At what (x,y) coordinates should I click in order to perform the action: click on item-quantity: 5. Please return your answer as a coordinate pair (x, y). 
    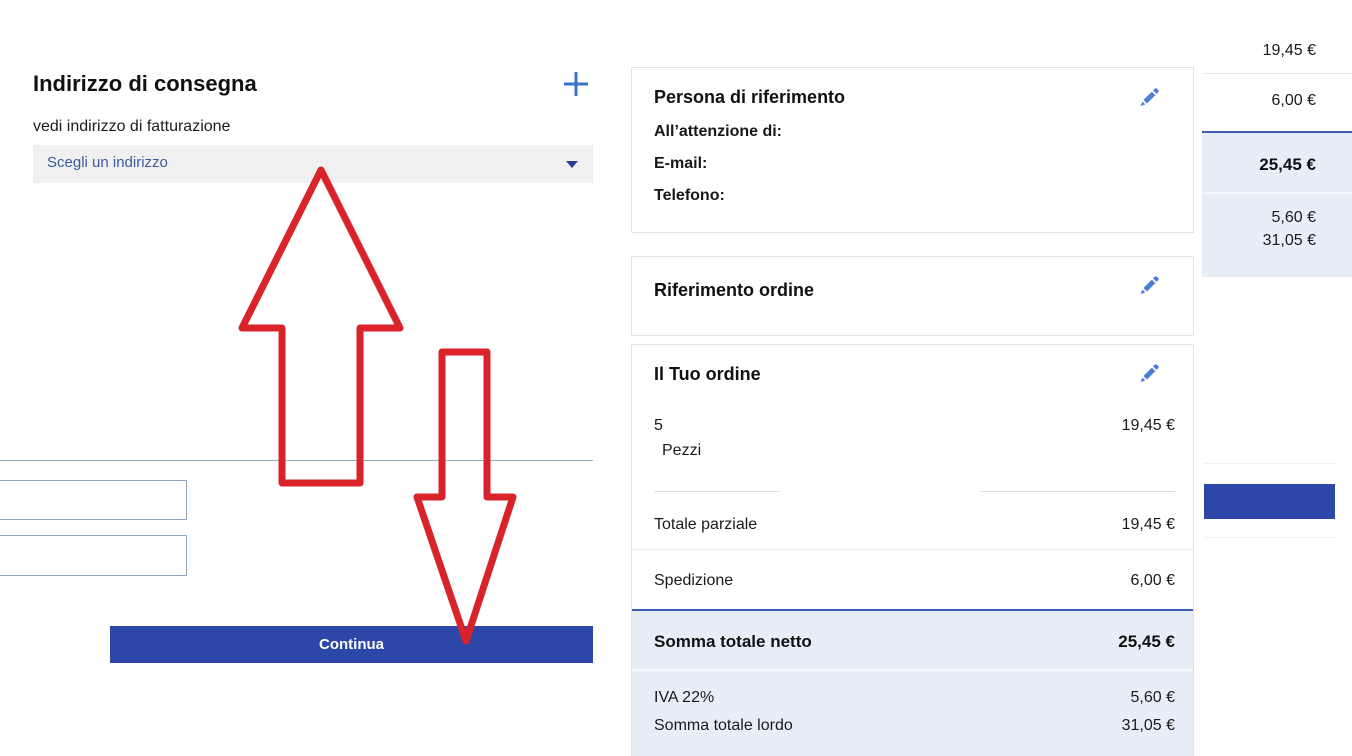
    Looking at the image, I should click on (658, 425).